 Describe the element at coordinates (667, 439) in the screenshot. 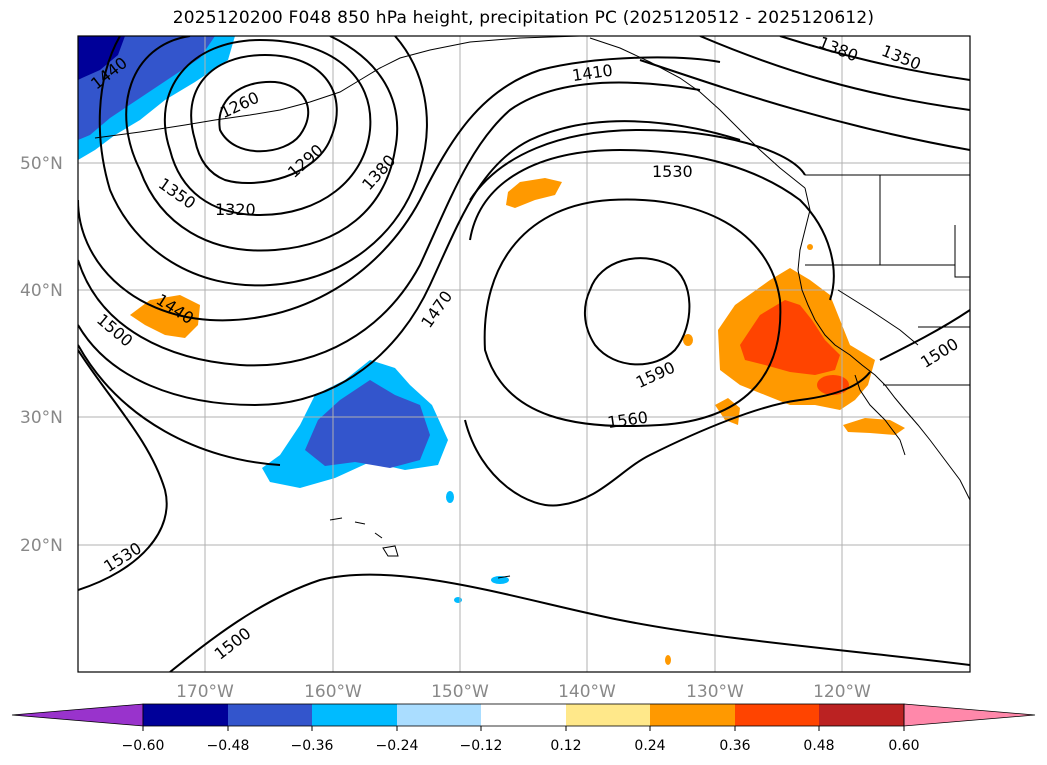

I see `contour-1530b` at that location.